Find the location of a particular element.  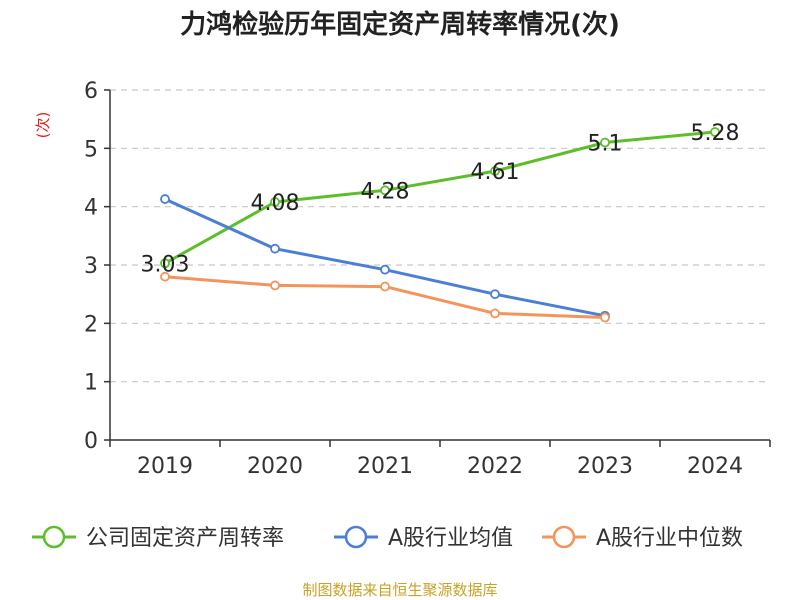

source-note: 制图数据来自恒生聚源数据库 is located at coordinates (399, 590).